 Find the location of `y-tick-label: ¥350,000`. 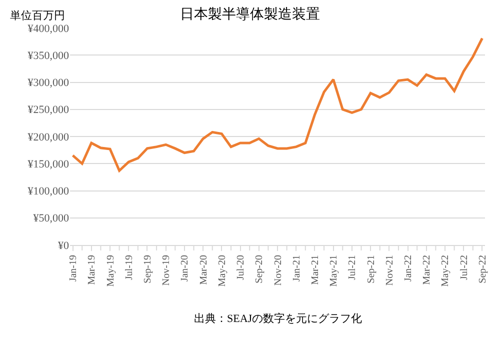

y-tick-label: ¥350,000 is located at coordinates (49, 56).